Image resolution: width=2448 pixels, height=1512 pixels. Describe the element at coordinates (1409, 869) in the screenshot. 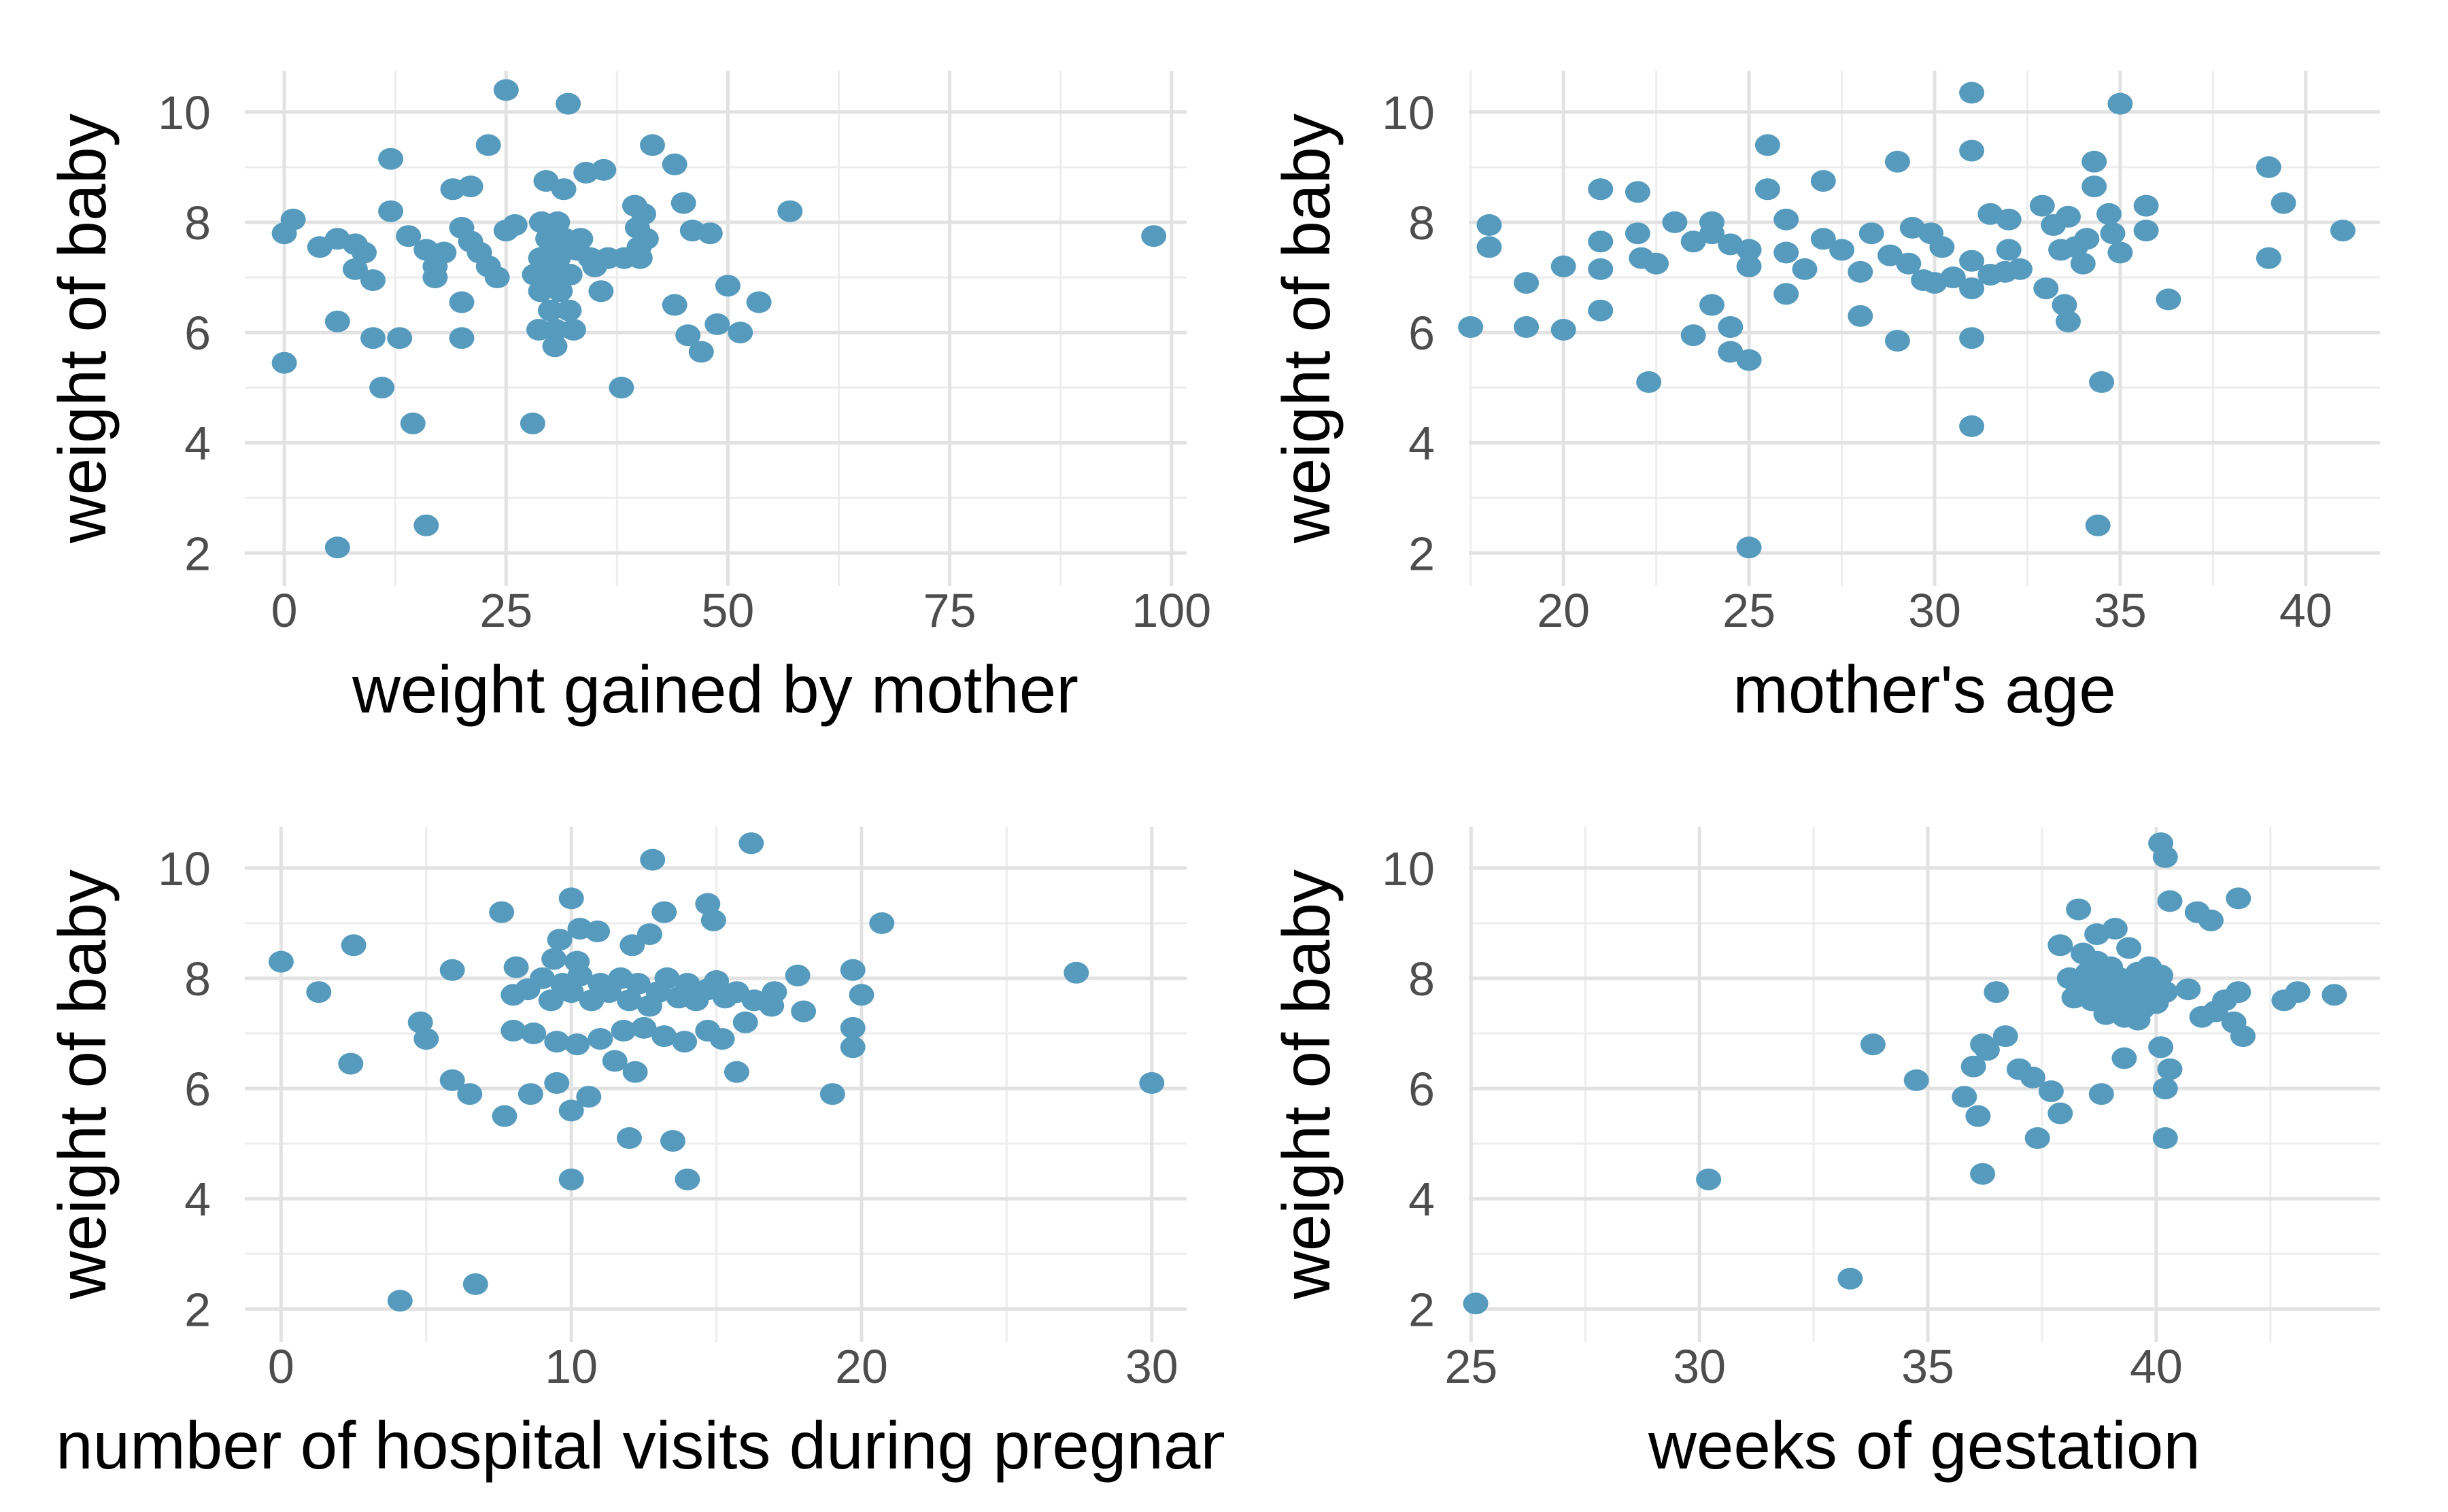

I see `y-tick-label: 10` at that location.